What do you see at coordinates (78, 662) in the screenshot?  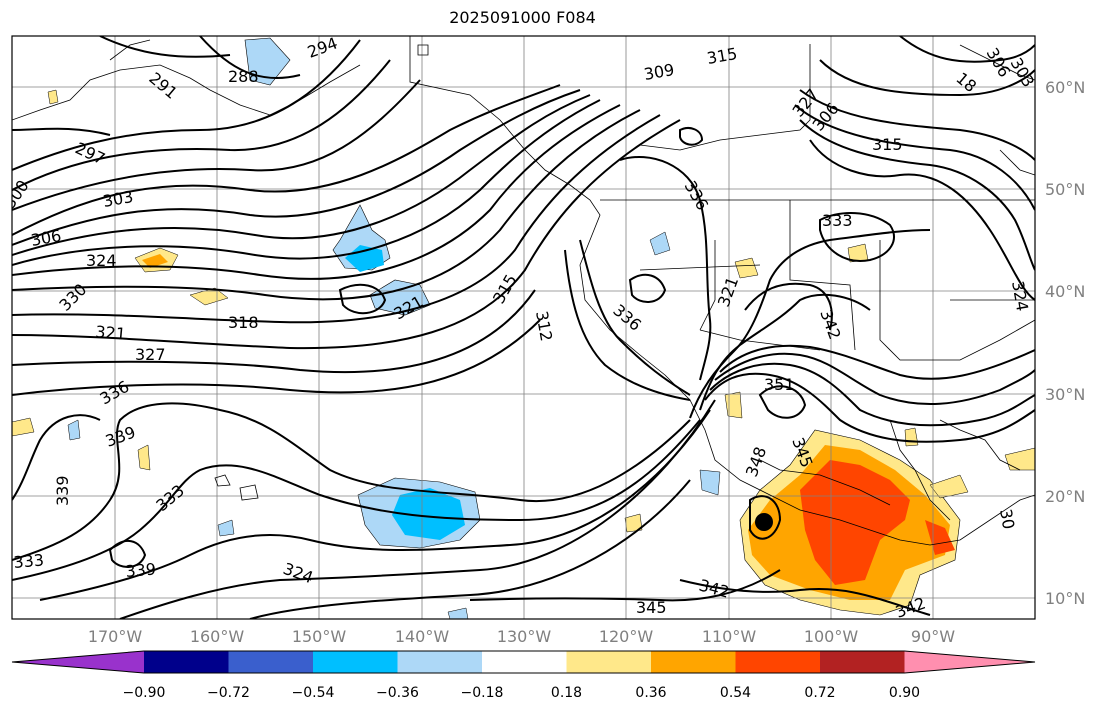 I see `colorbar-left-extension` at bounding box center [78, 662].